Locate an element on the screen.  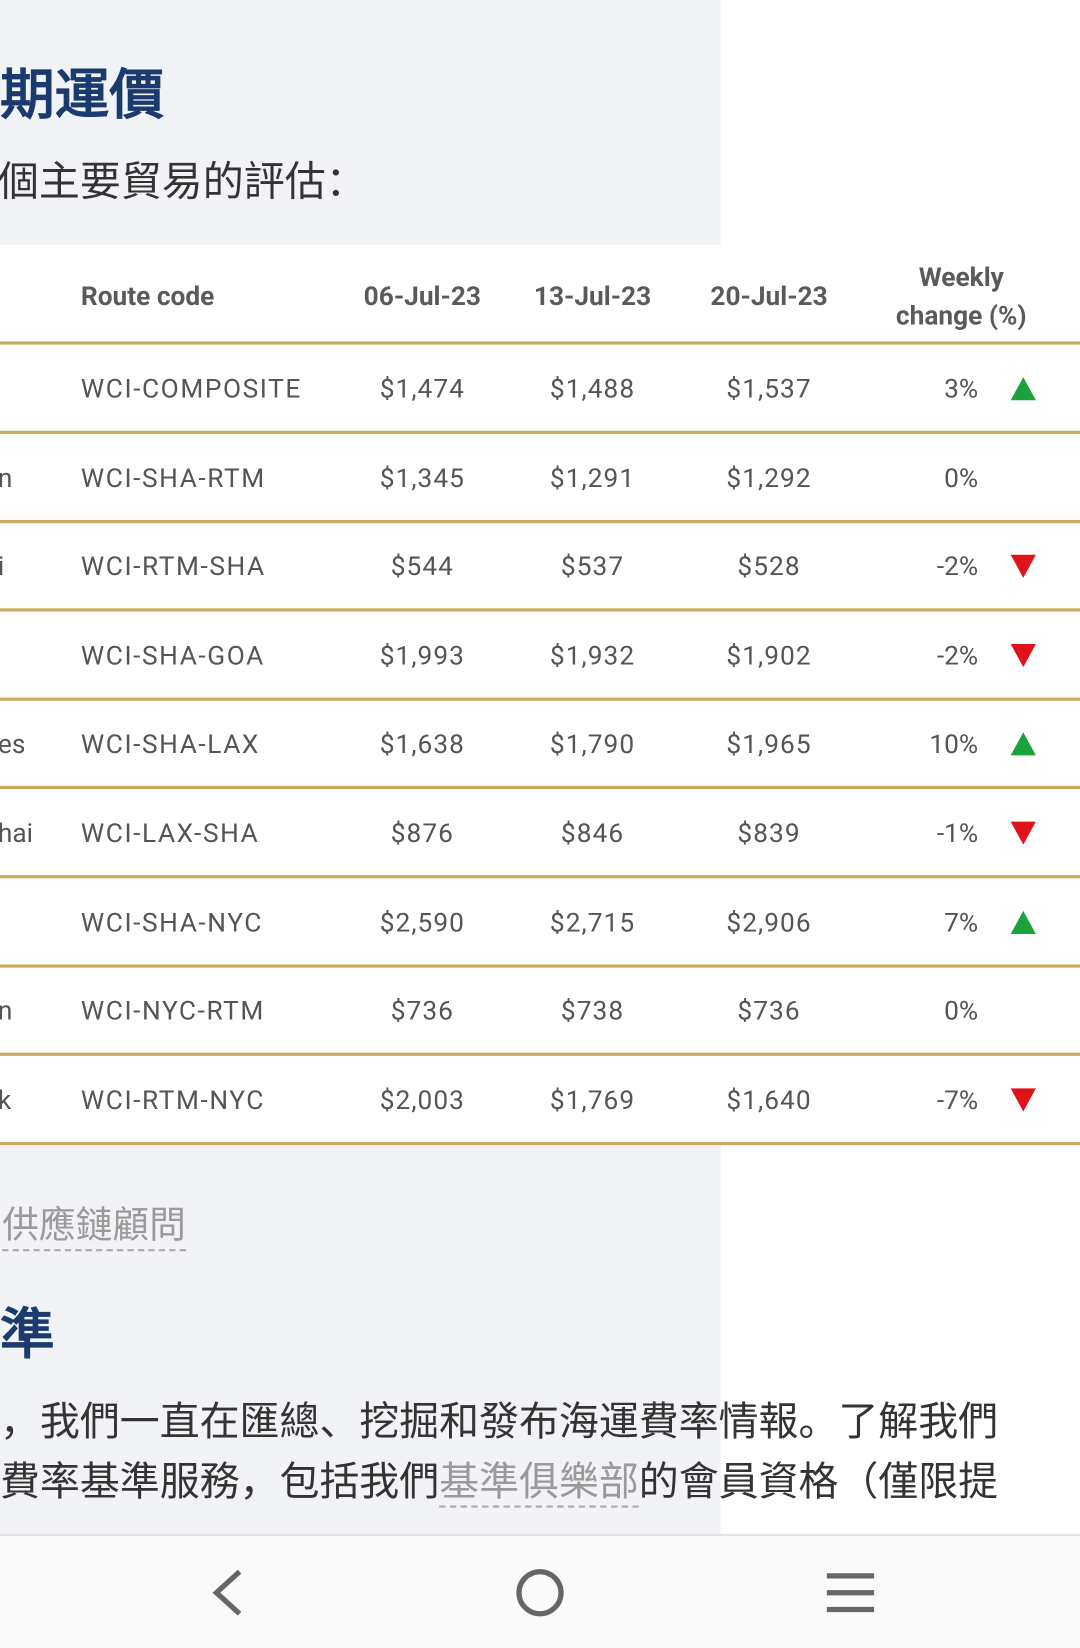
weekly-change: 10% is located at coordinates (954, 745).